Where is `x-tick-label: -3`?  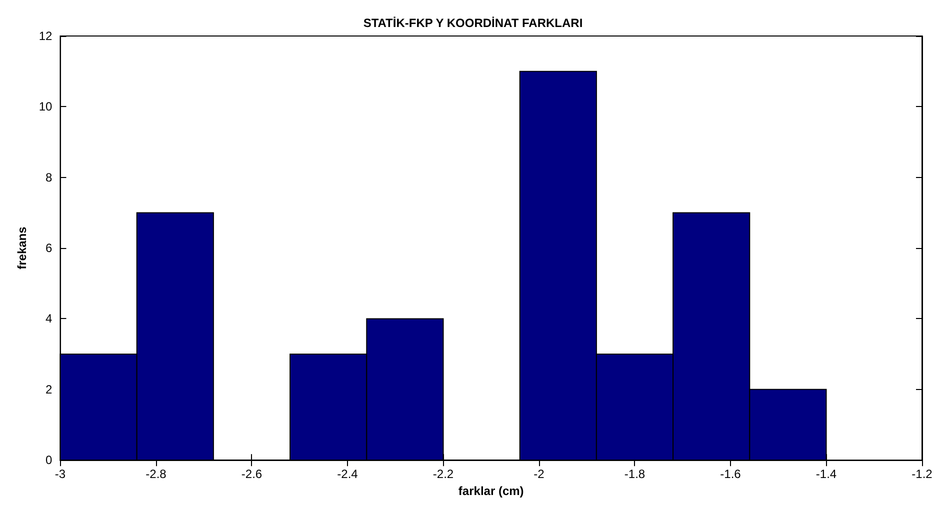
x-tick-label: -3 is located at coordinates (60, 474).